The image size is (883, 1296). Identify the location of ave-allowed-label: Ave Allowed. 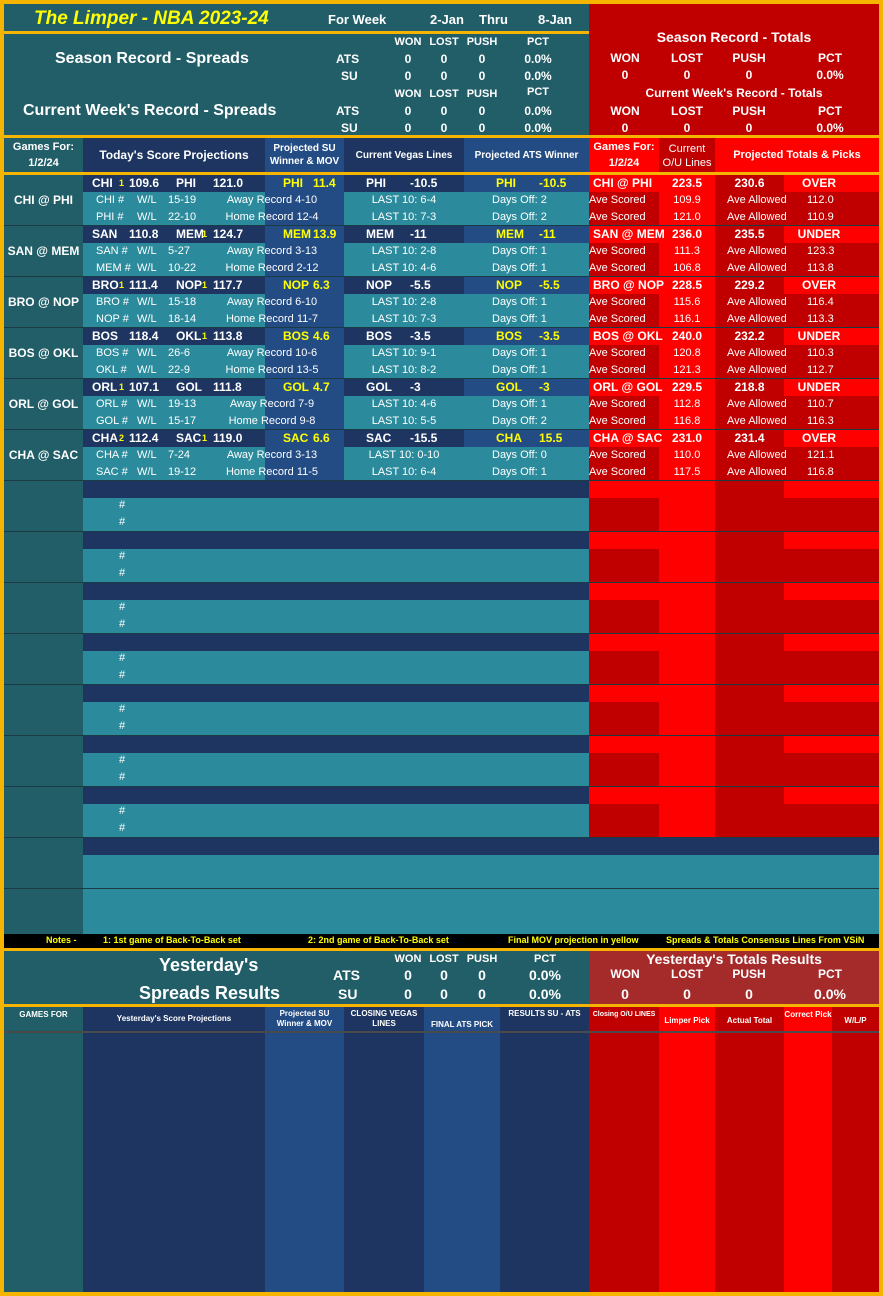
(757, 370).